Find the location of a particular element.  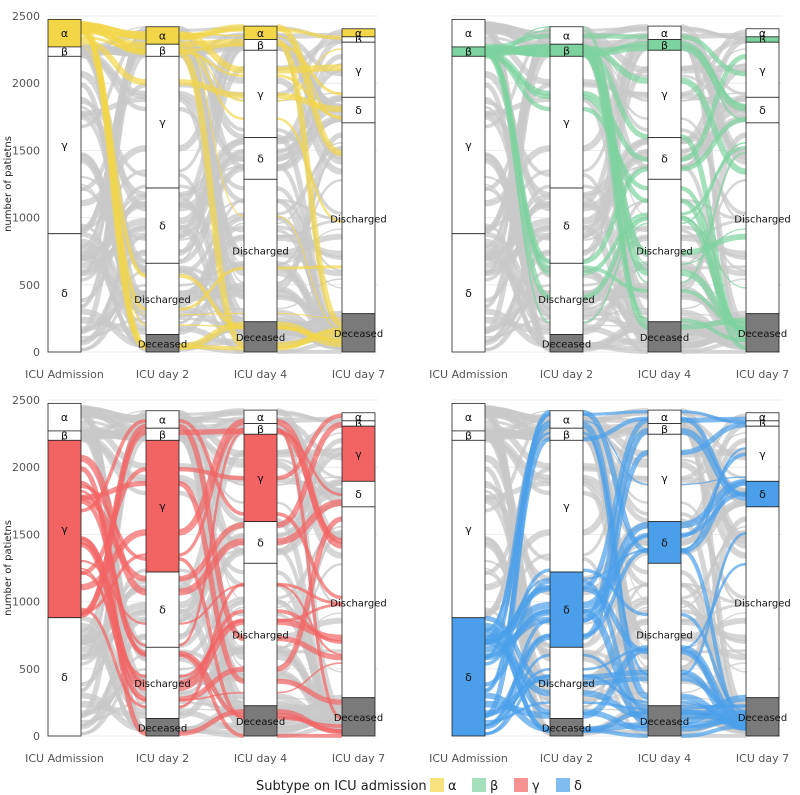

legend-label: α is located at coordinates (452, 786).